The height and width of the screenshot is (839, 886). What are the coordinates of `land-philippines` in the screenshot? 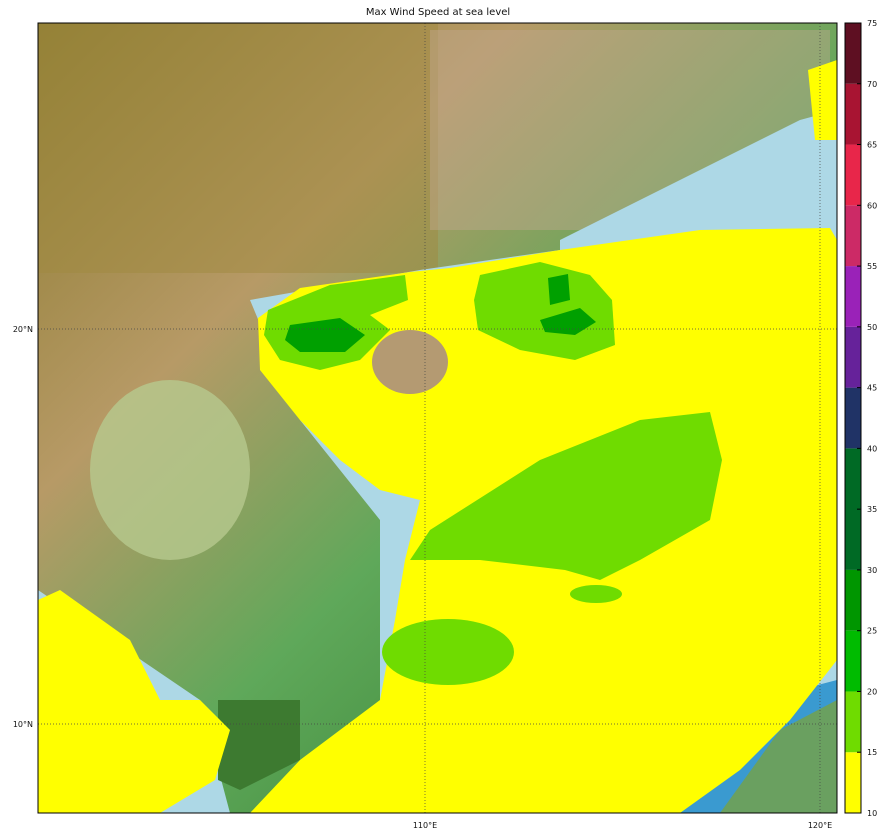 It's located at (778, 756).